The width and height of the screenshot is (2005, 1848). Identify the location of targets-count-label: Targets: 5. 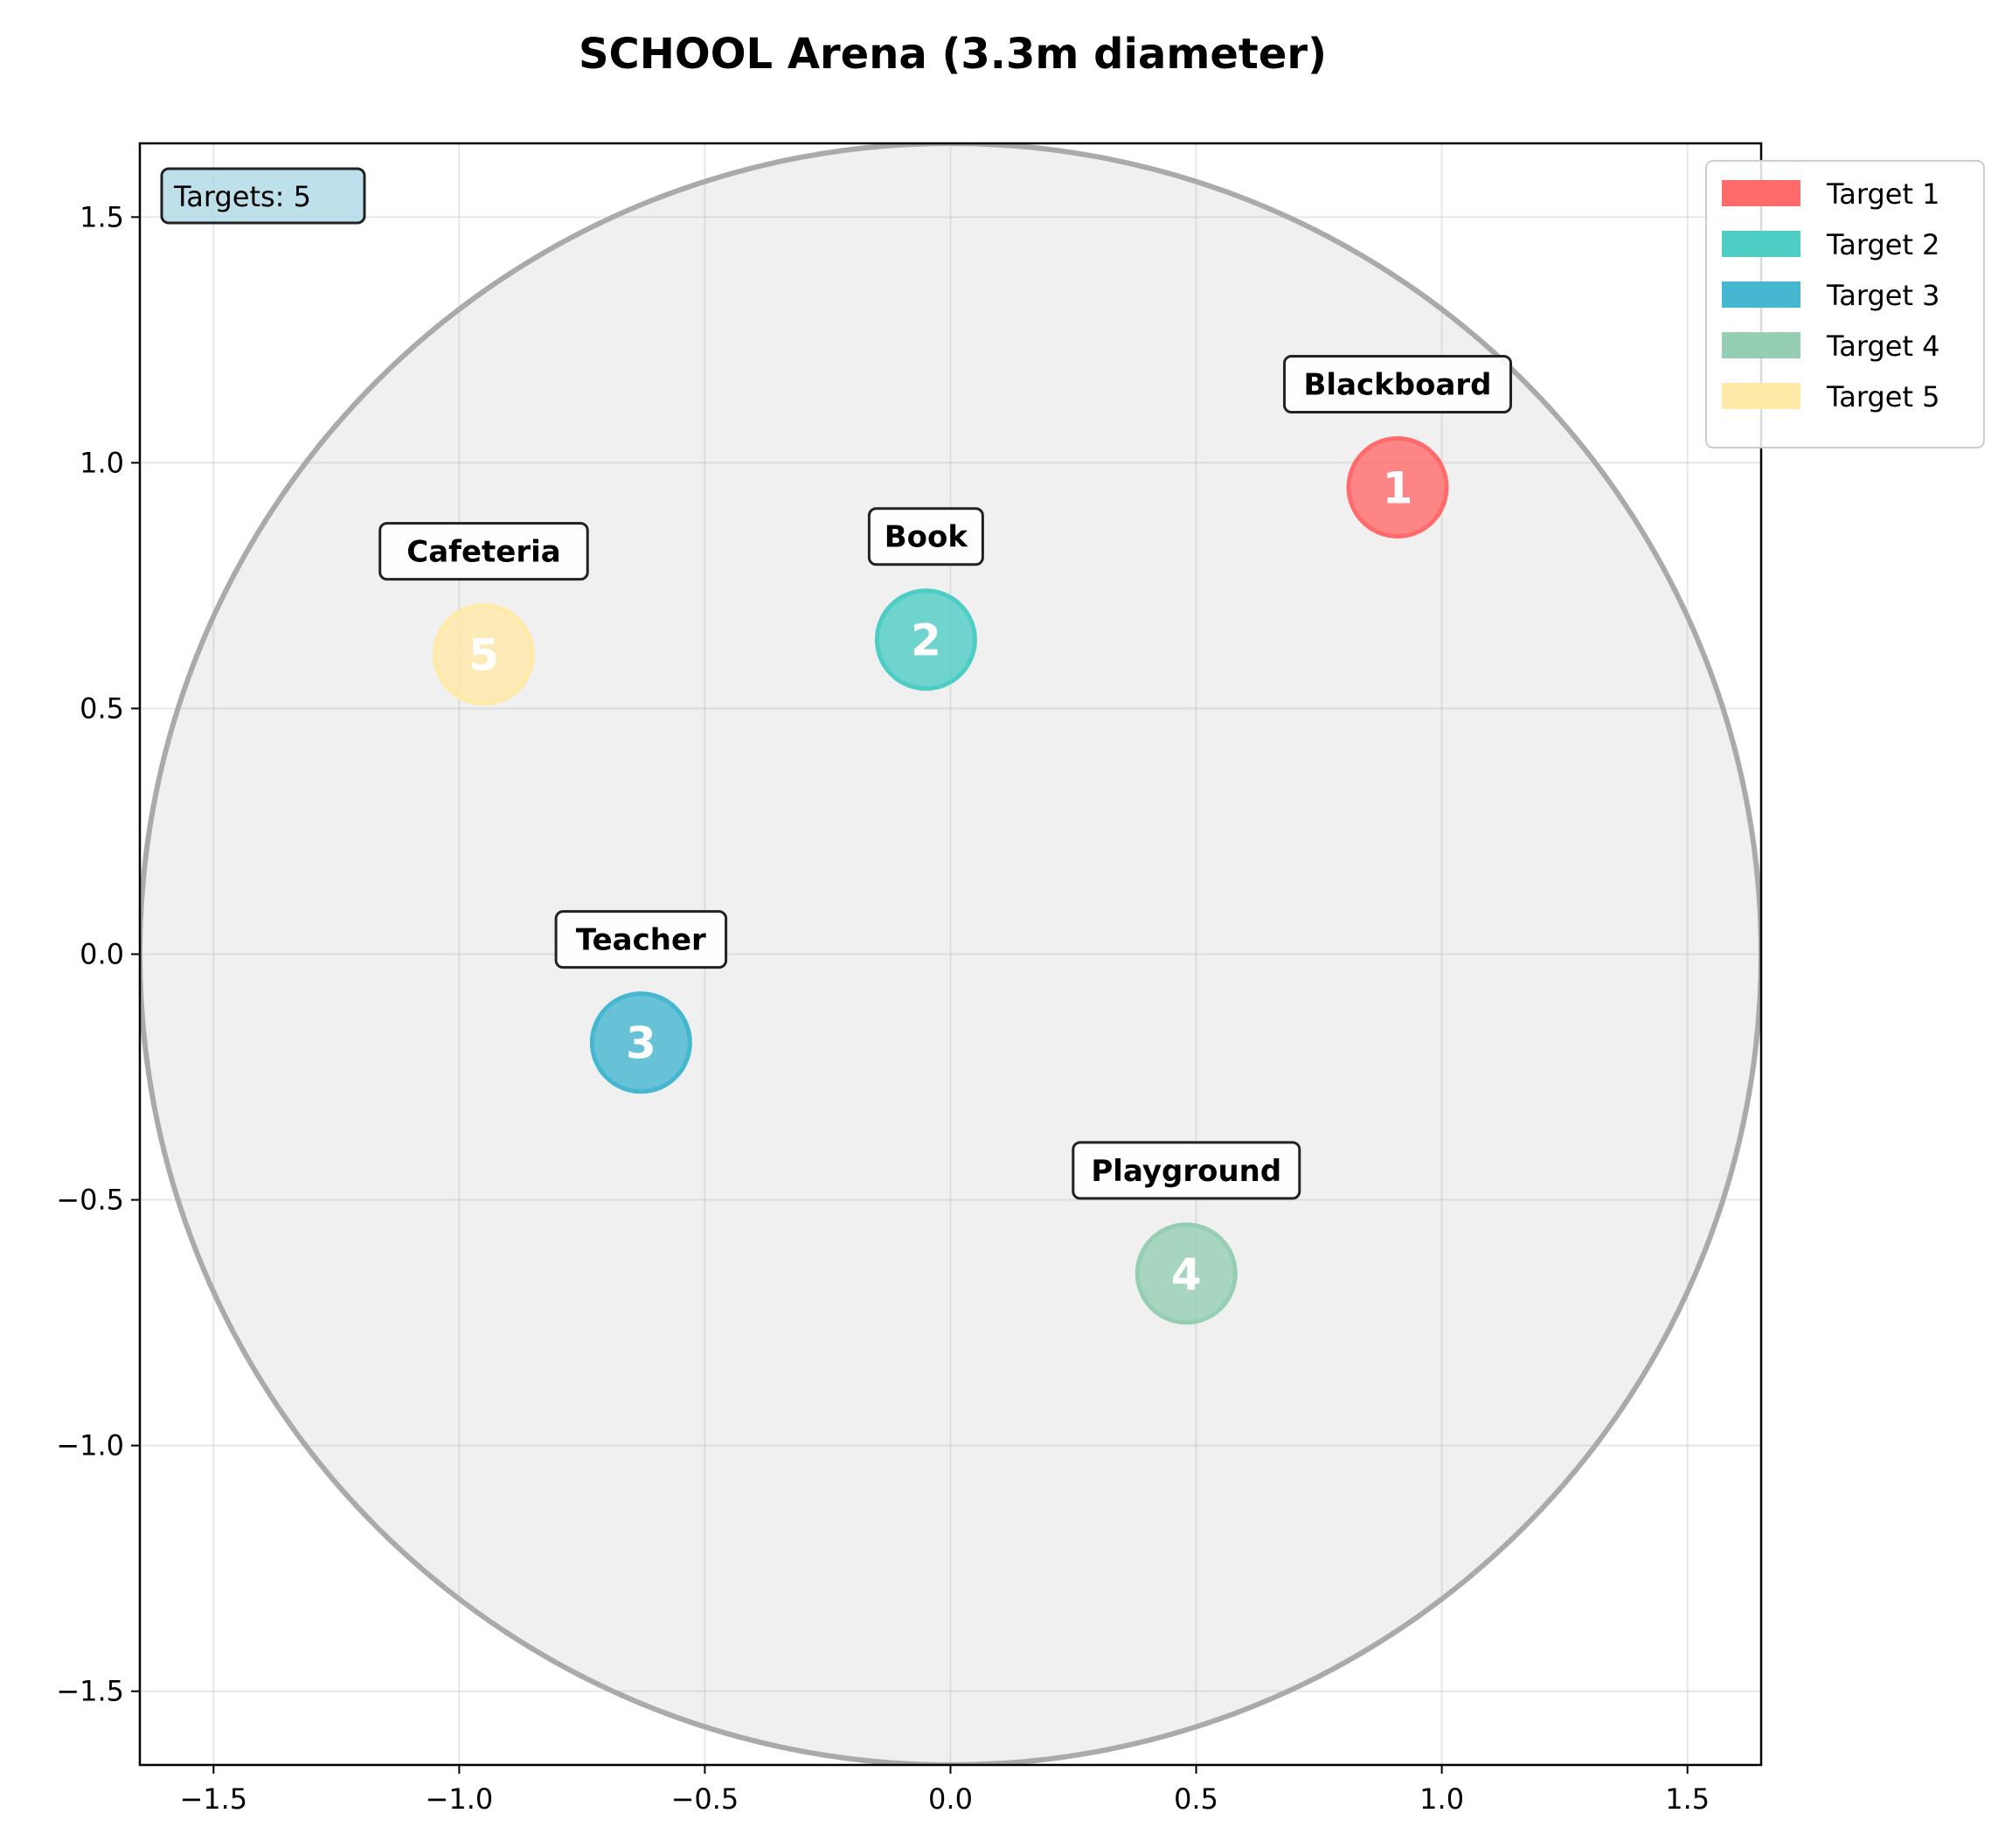
(242, 197).